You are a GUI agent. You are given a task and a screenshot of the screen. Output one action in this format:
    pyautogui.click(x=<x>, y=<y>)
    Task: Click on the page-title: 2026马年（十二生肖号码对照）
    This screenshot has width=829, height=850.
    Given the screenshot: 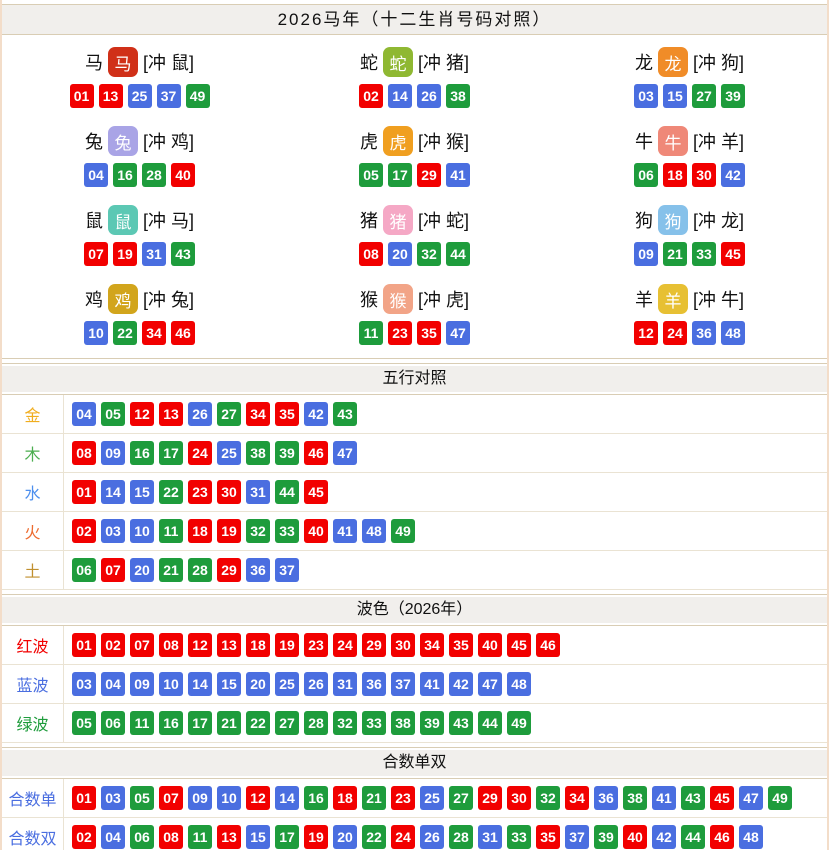 What is the action you would take?
    pyautogui.click(x=414, y=19)
    